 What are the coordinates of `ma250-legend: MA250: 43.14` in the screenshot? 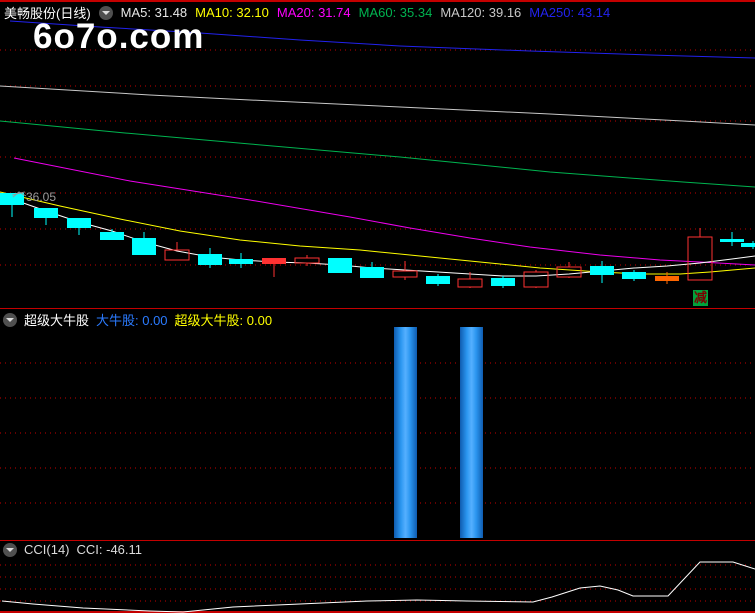 It's located at (570, 12).